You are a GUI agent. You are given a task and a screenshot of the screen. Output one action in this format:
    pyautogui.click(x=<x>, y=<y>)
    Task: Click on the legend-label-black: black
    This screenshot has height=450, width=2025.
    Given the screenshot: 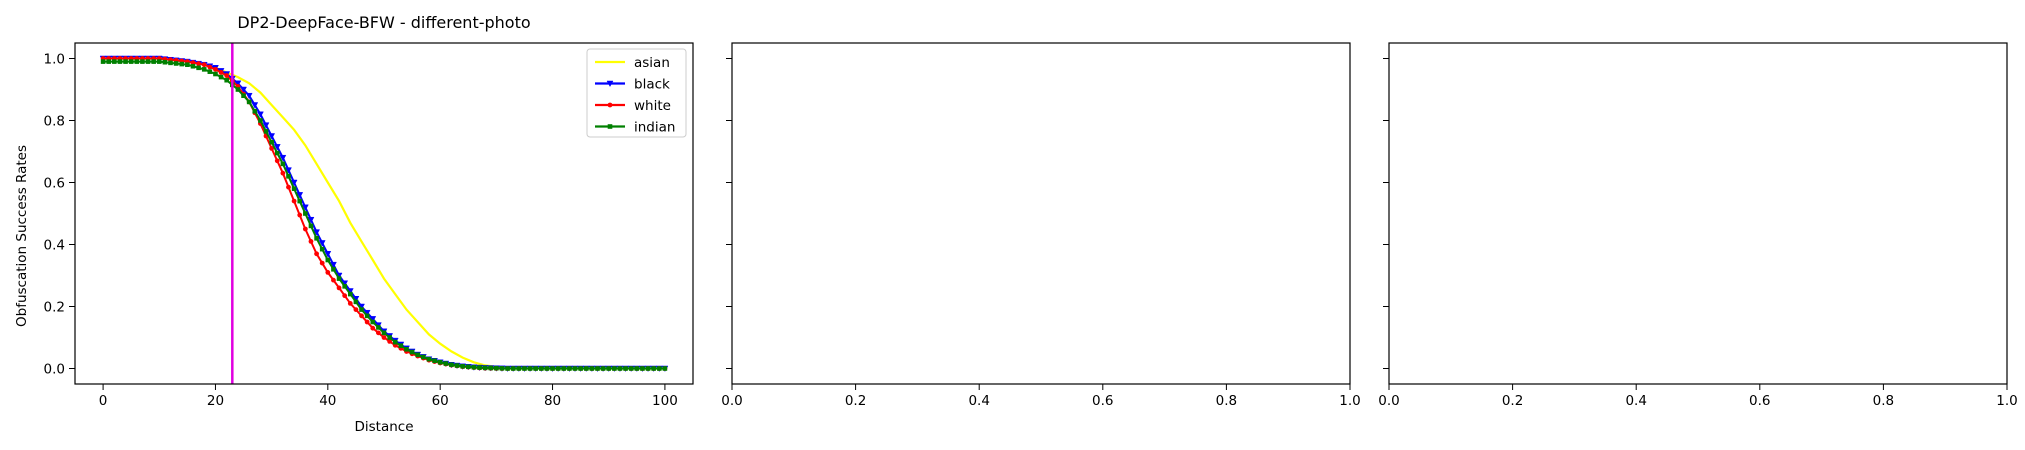 What is the action you would take?
    pyautogui.click(x=652, y=85)
    